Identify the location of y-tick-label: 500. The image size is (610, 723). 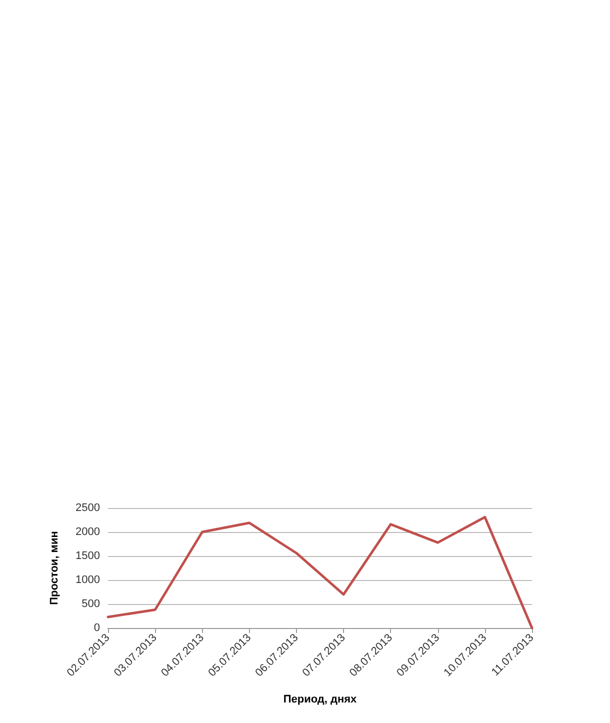
(91, 604).